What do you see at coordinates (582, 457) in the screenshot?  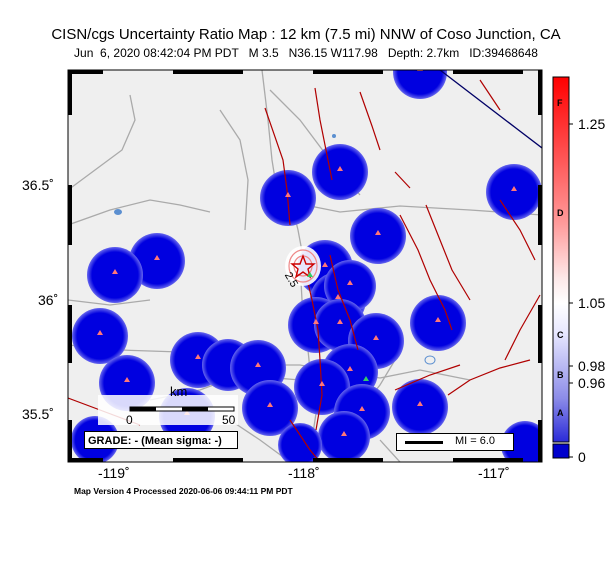 I see `colorbar-value-0: 0` at bounding box center [582, 457].